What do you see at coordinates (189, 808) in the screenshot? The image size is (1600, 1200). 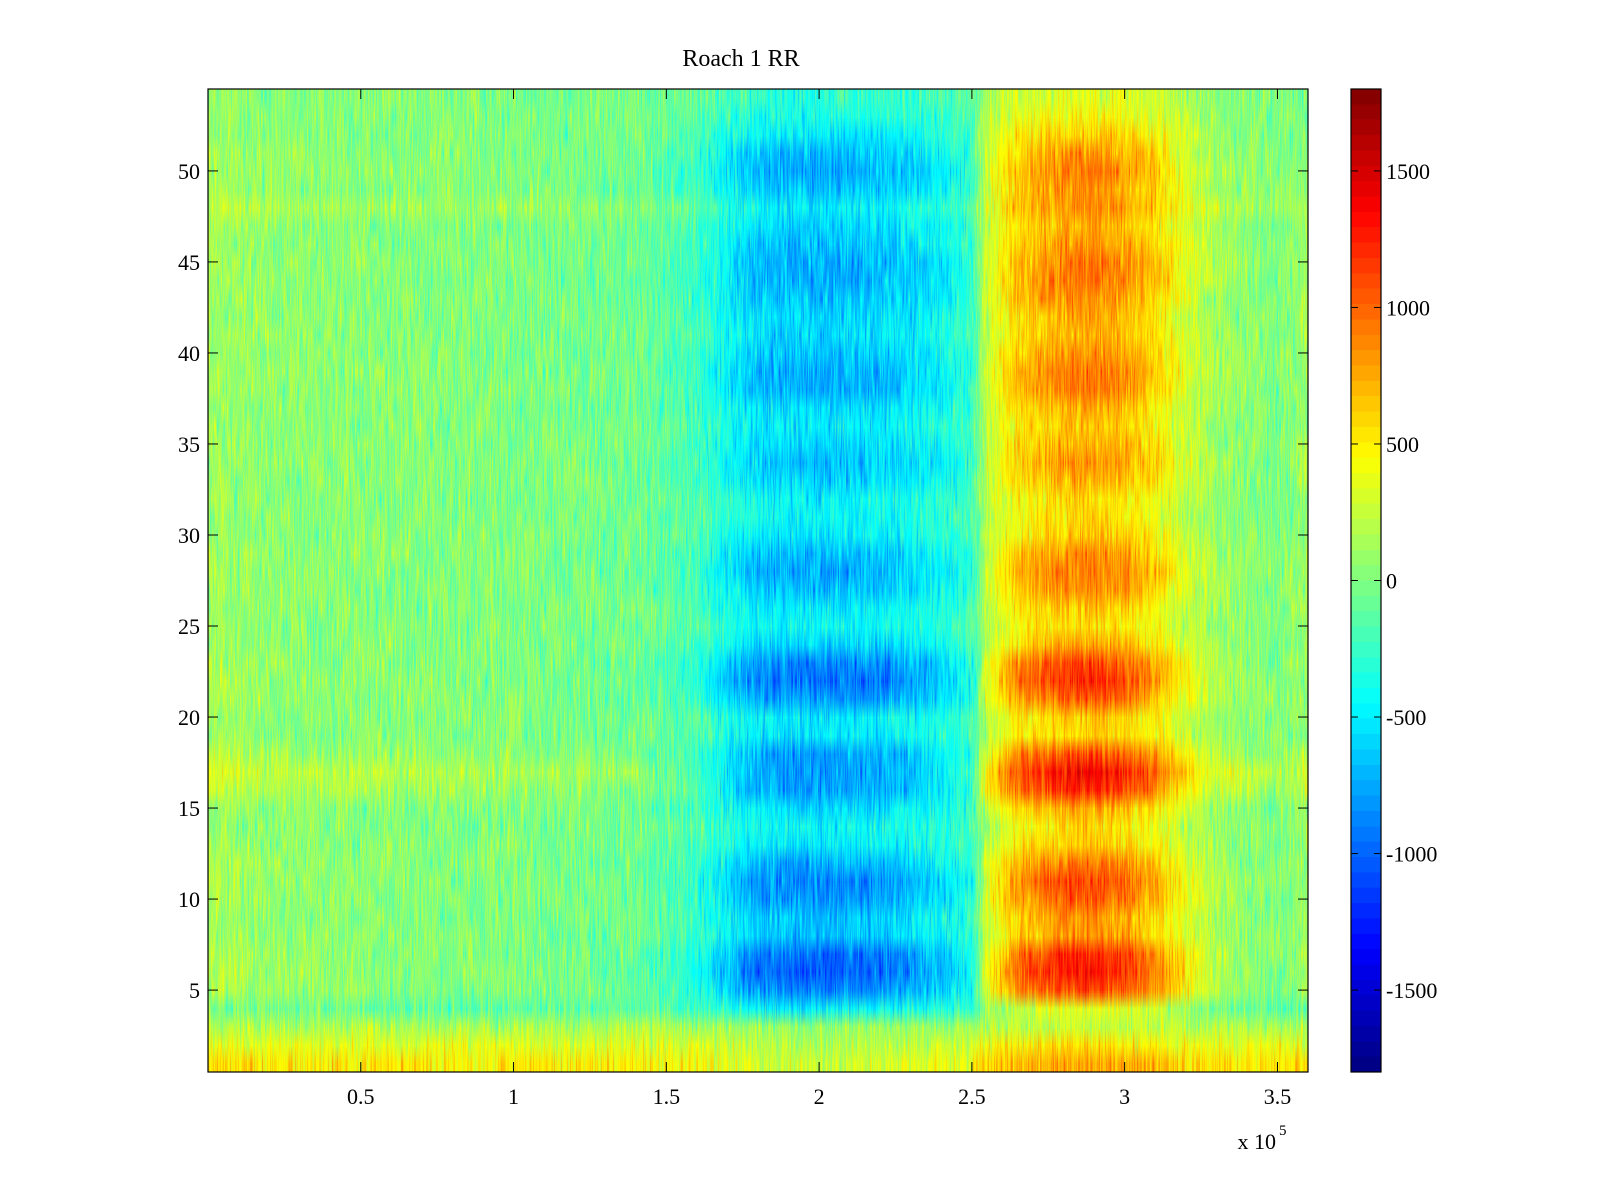 I see `y-tick-label: 15` at bounding box center [189, 808].